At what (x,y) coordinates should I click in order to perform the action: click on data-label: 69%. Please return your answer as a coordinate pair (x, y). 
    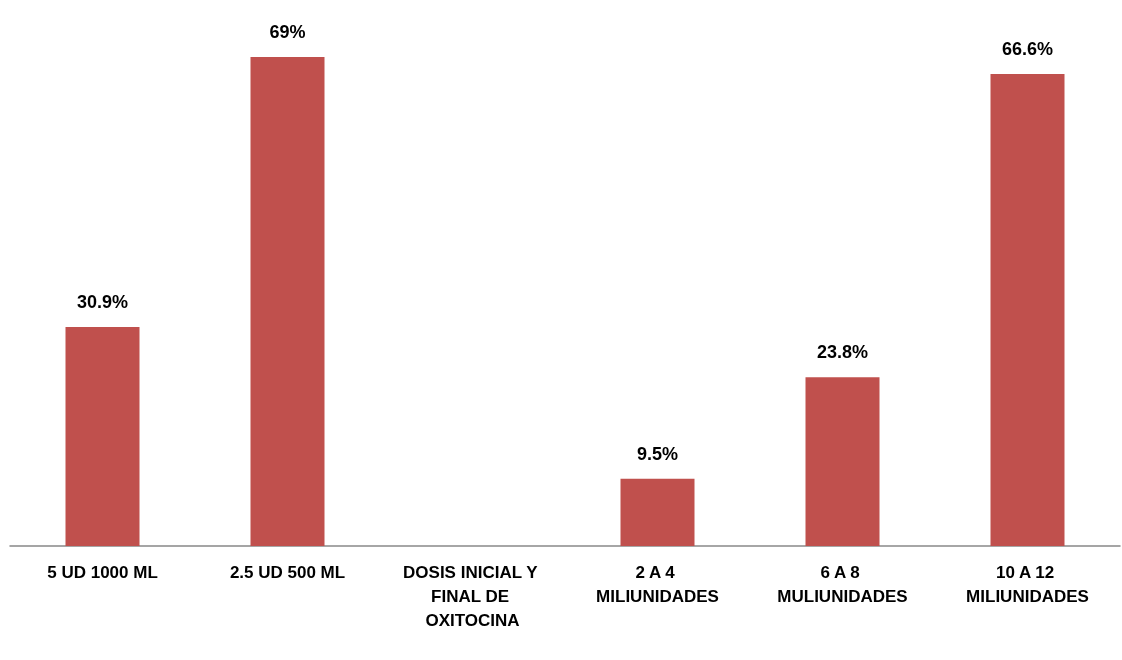
    Looking at the image, I should click on (287, 32).